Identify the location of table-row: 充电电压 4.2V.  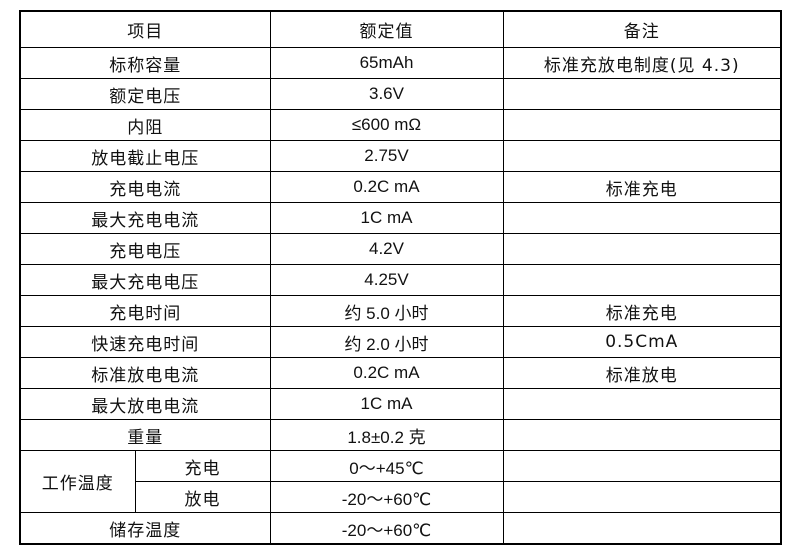
(400, 249).